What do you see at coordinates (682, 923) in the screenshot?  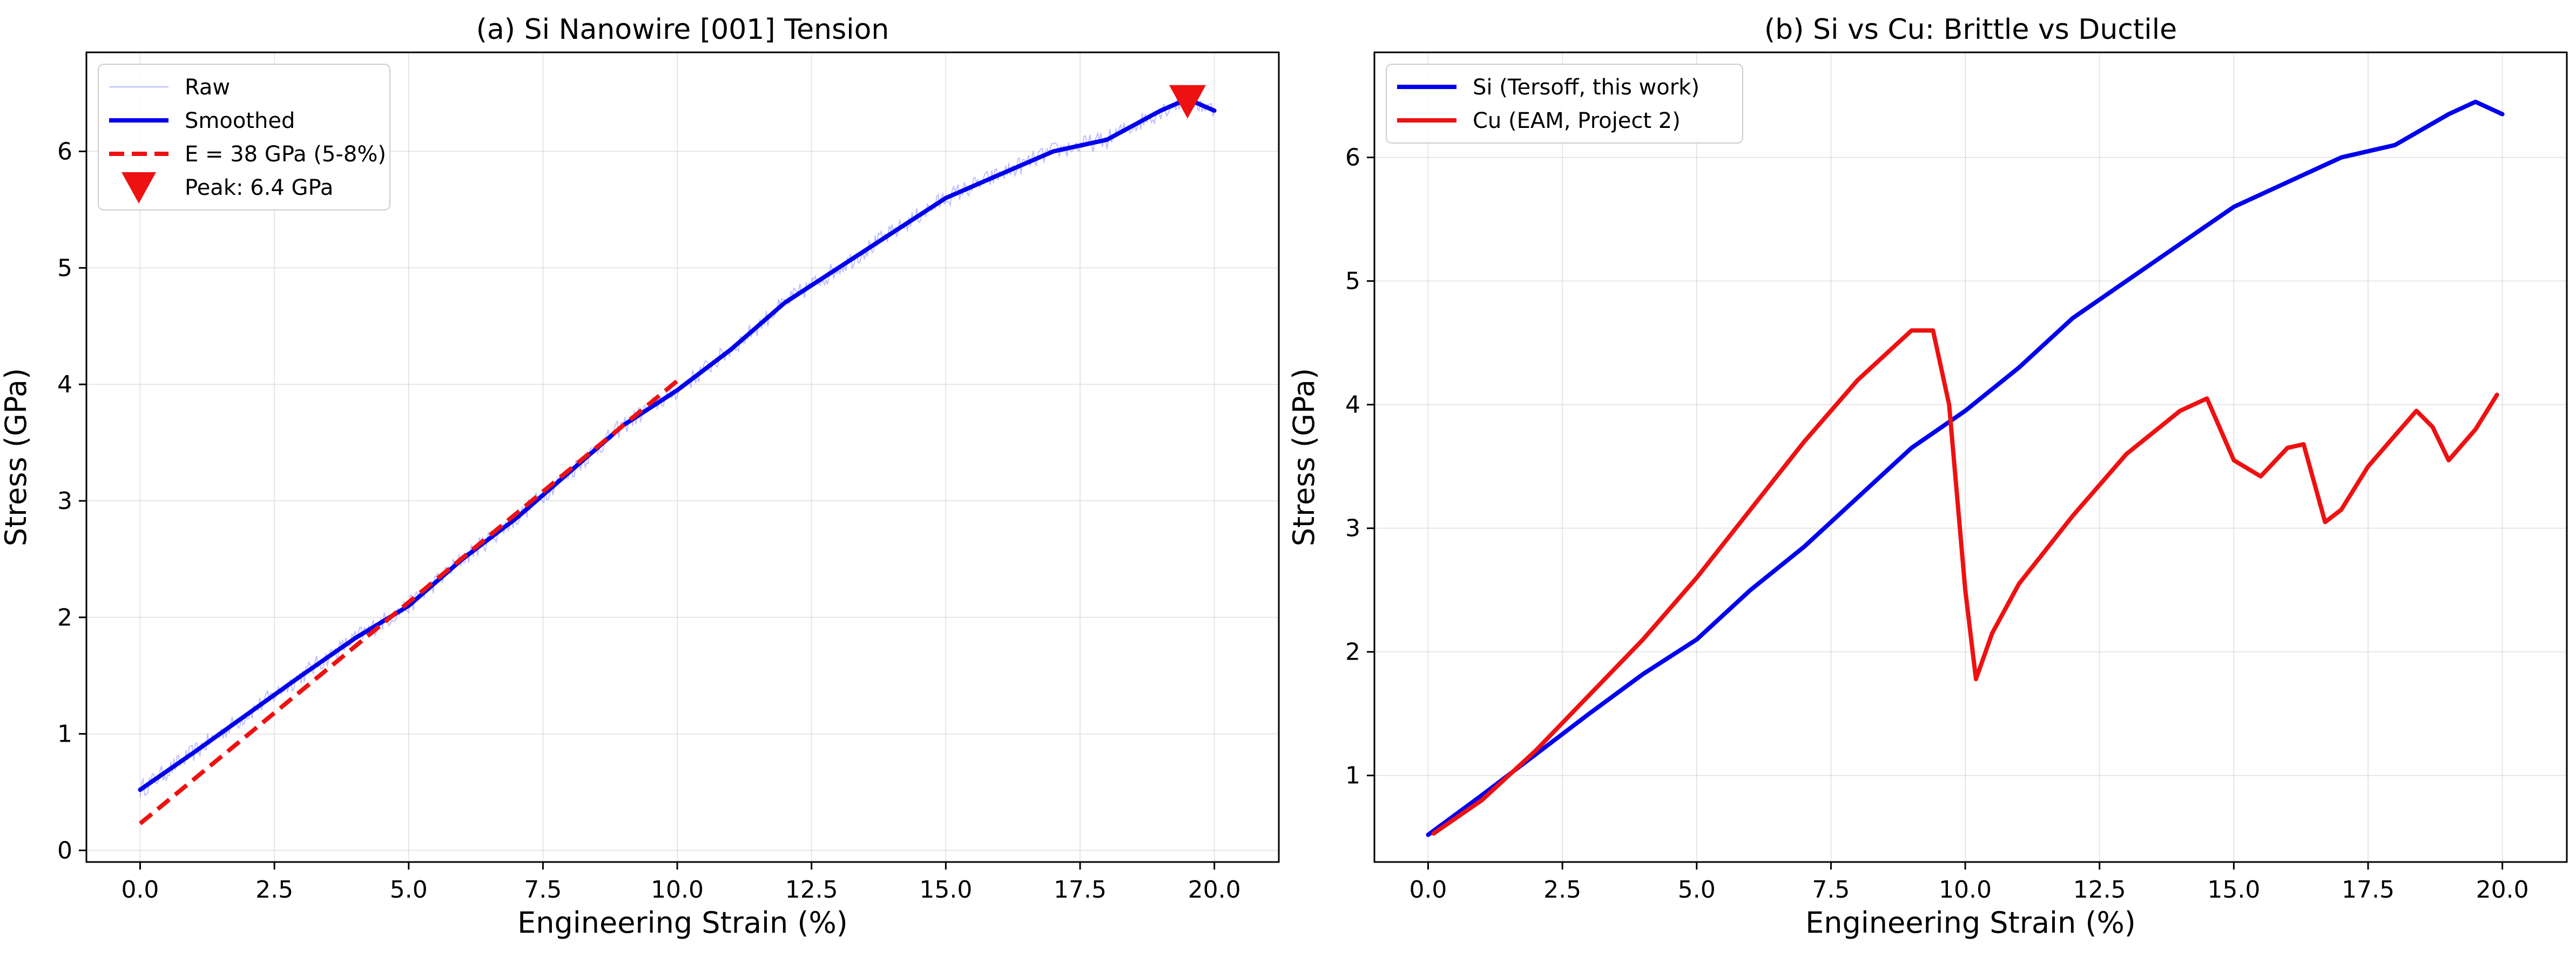 I see `x-axis-label-a: Engineering Strain (%)` at bounding box center [682, 923].